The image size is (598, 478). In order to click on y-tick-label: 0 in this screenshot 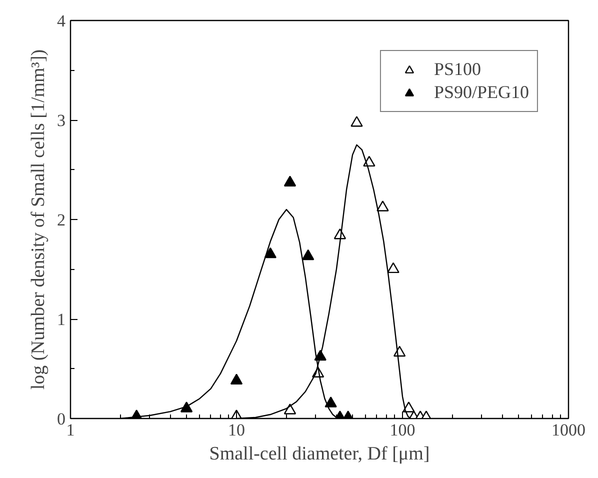, I will do `click(61, 419)`.